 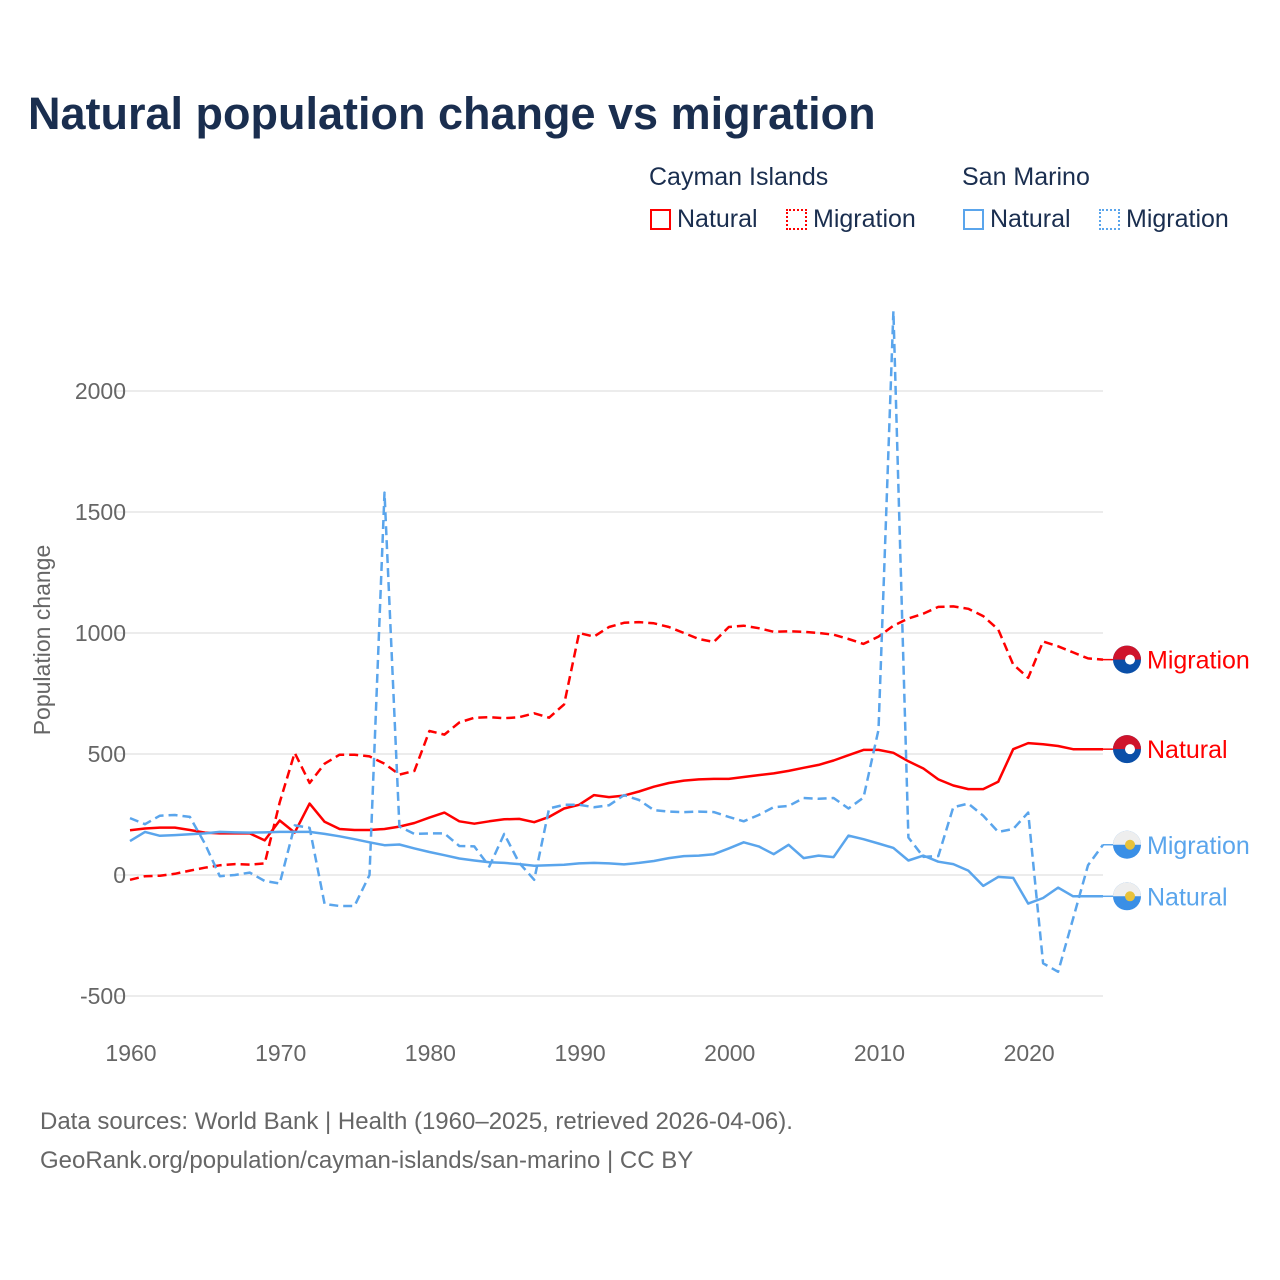 I want to click on legend-cayman-migration: Migration, so click(x=851, y=219).